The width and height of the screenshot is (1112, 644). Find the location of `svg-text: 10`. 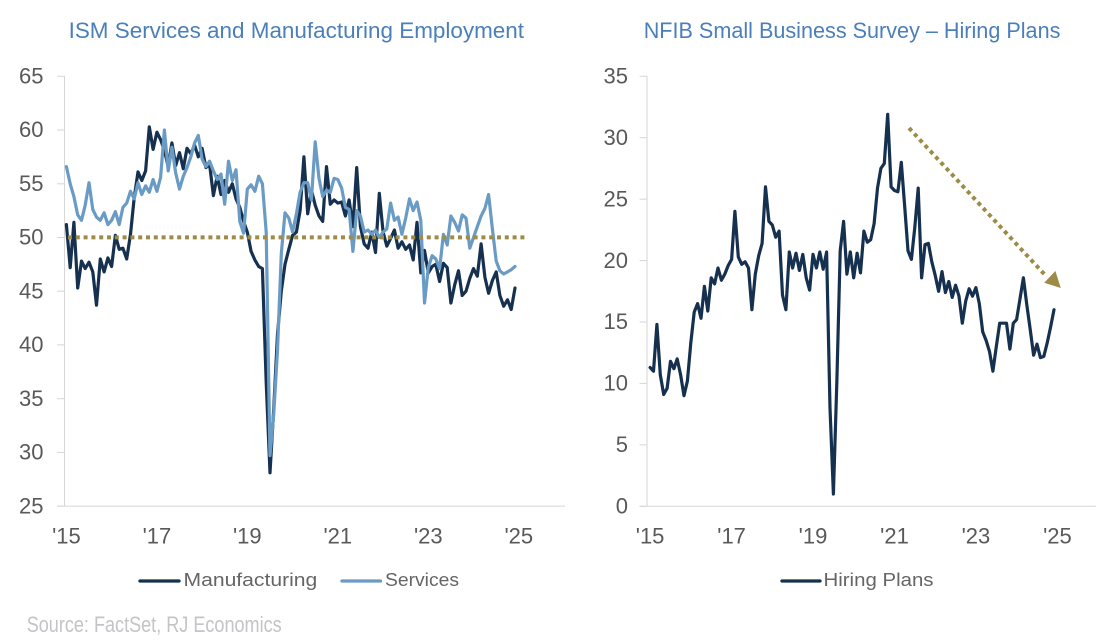

svg-text: 10 is located at coordinates (616, 383).